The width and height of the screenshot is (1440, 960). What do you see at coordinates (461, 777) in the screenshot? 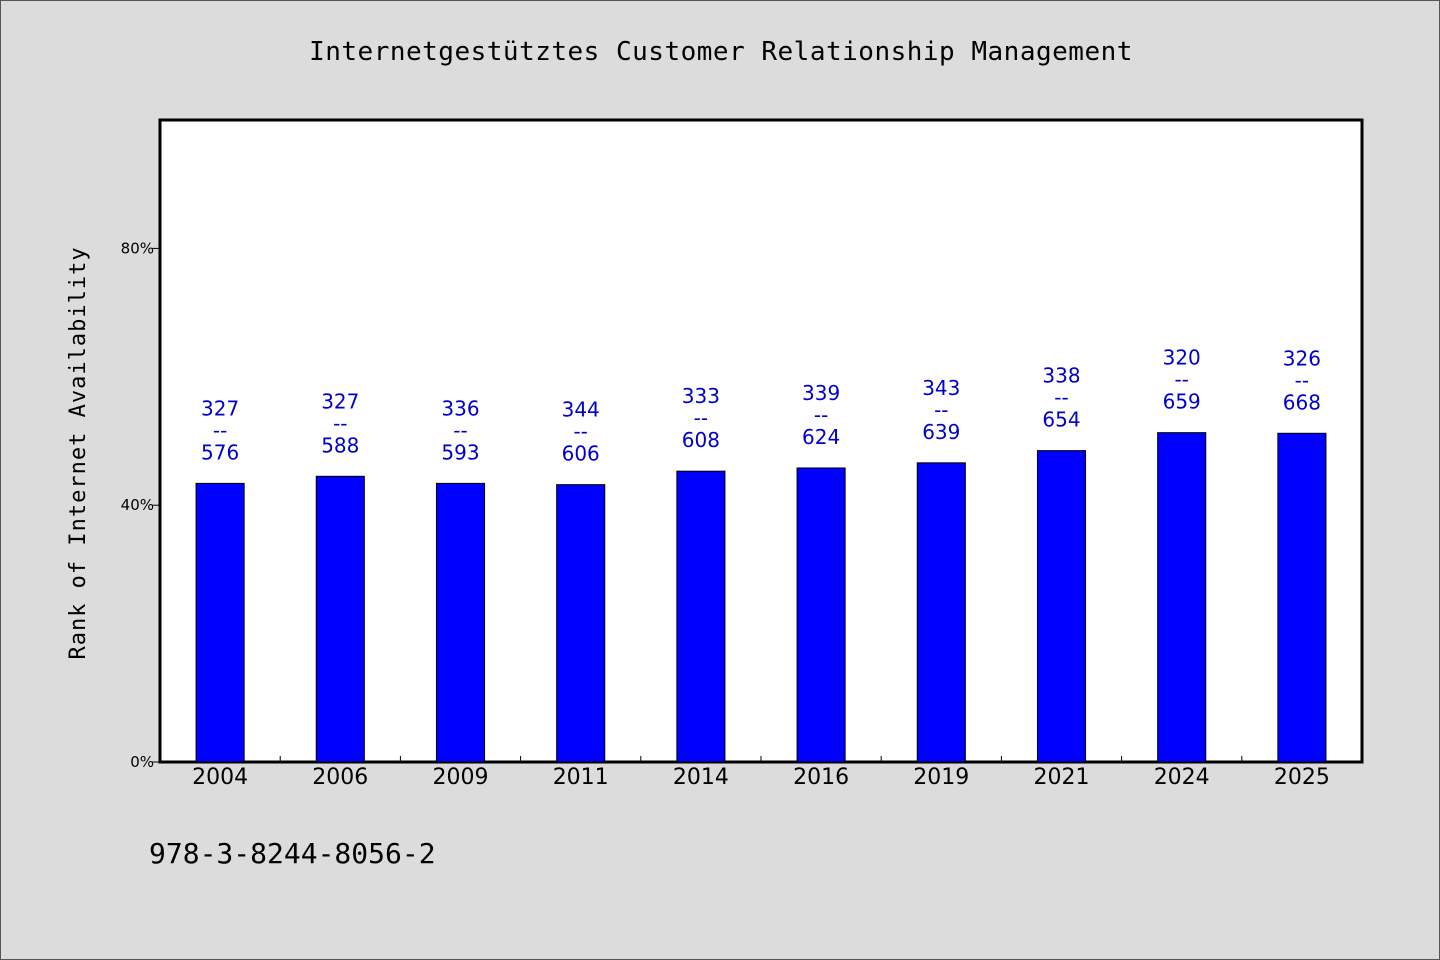
I see `x-tick-label: 2009` at bounding box center [461, 777].